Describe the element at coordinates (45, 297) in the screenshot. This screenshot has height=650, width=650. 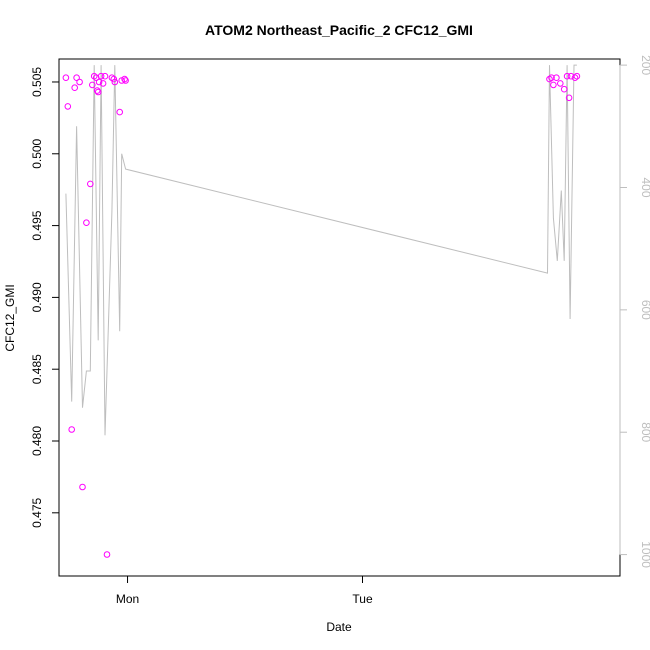
I see `y-axis: 0.475 0.480 0.485 0.490 0.495 0.500 0.505` at that location.